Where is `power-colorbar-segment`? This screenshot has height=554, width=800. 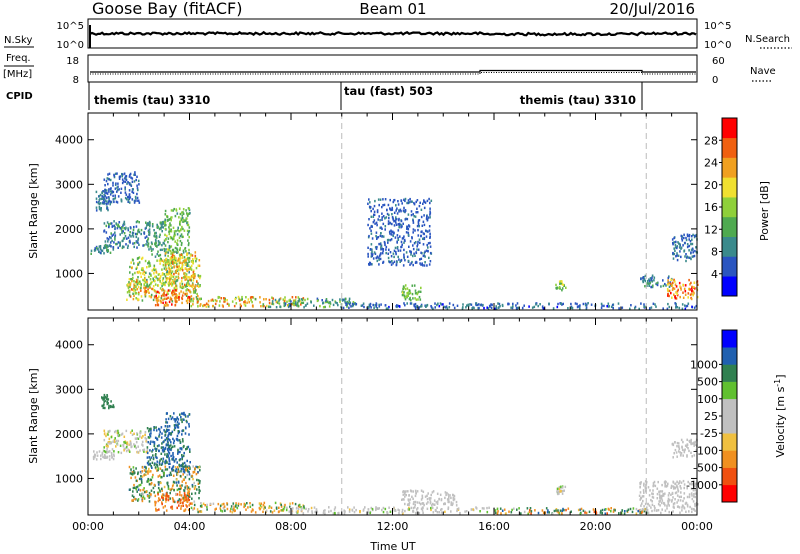
power-colorbar-segment is located at coordinates (729, 286).